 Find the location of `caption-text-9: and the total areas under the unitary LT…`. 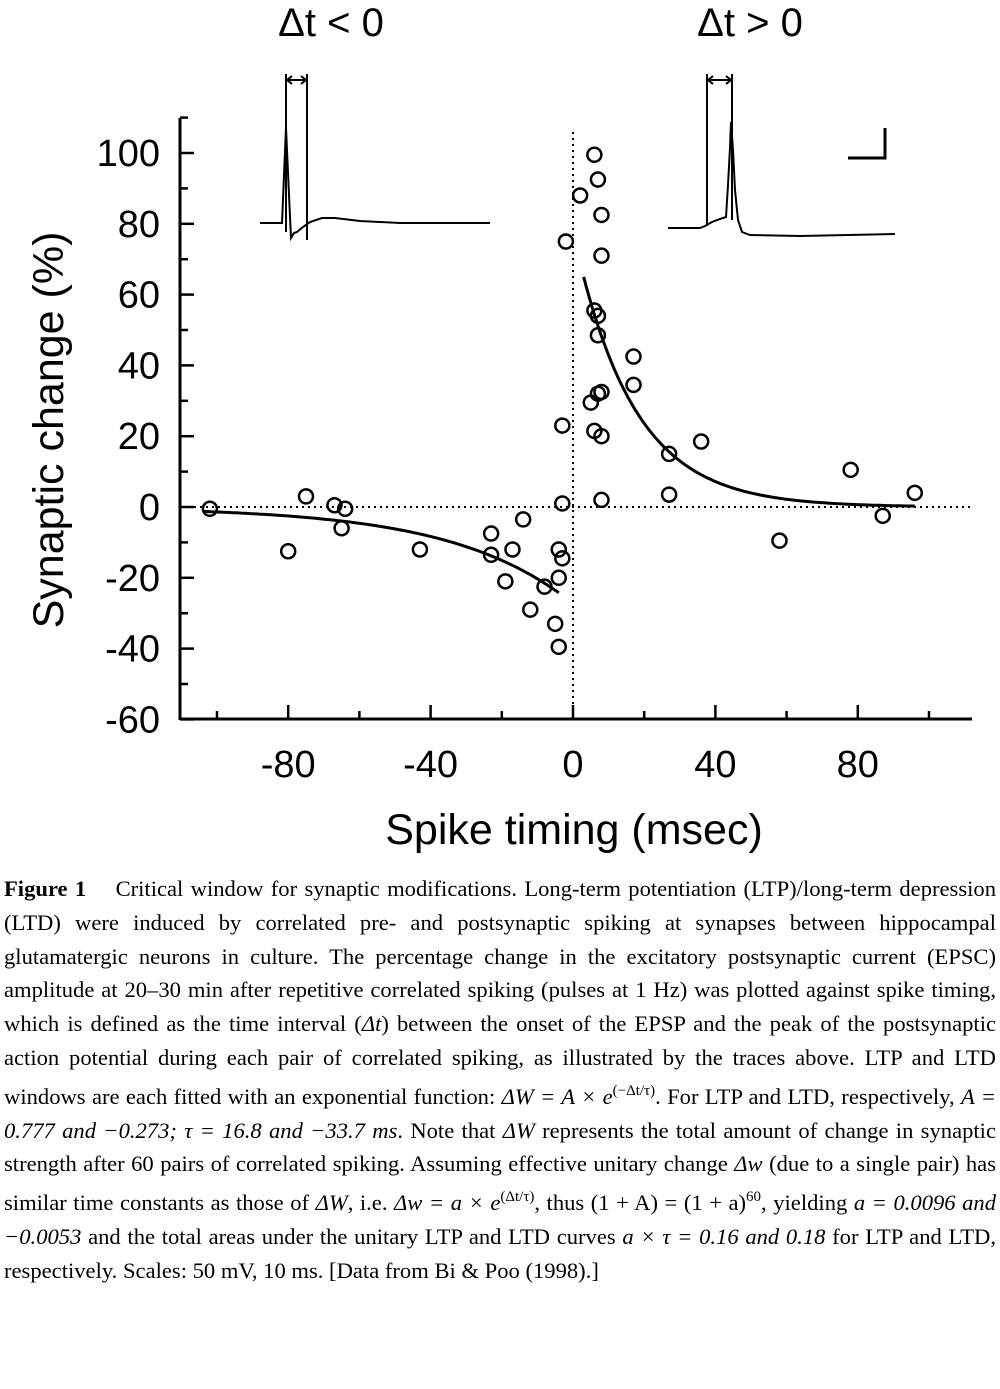

caption-text-9: and the total areas under the unitary LT… is located at coordinates (352, 1236).